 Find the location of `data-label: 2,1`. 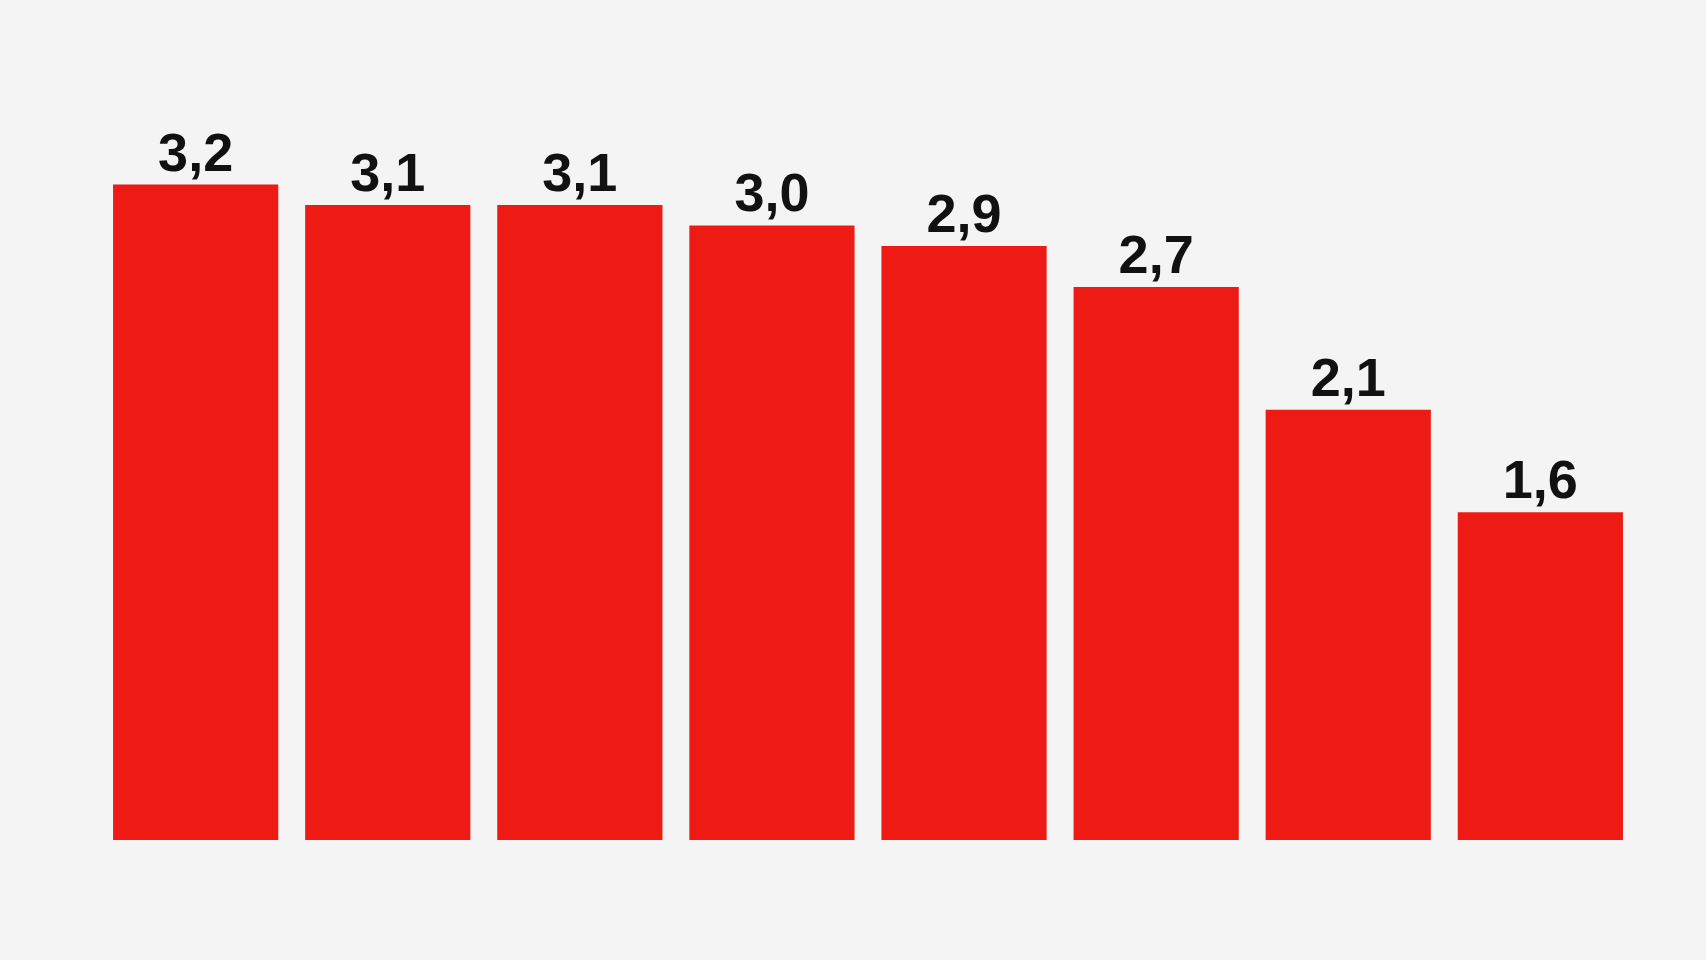

data-label: 2,1 is located at coordinates (1348, 376).